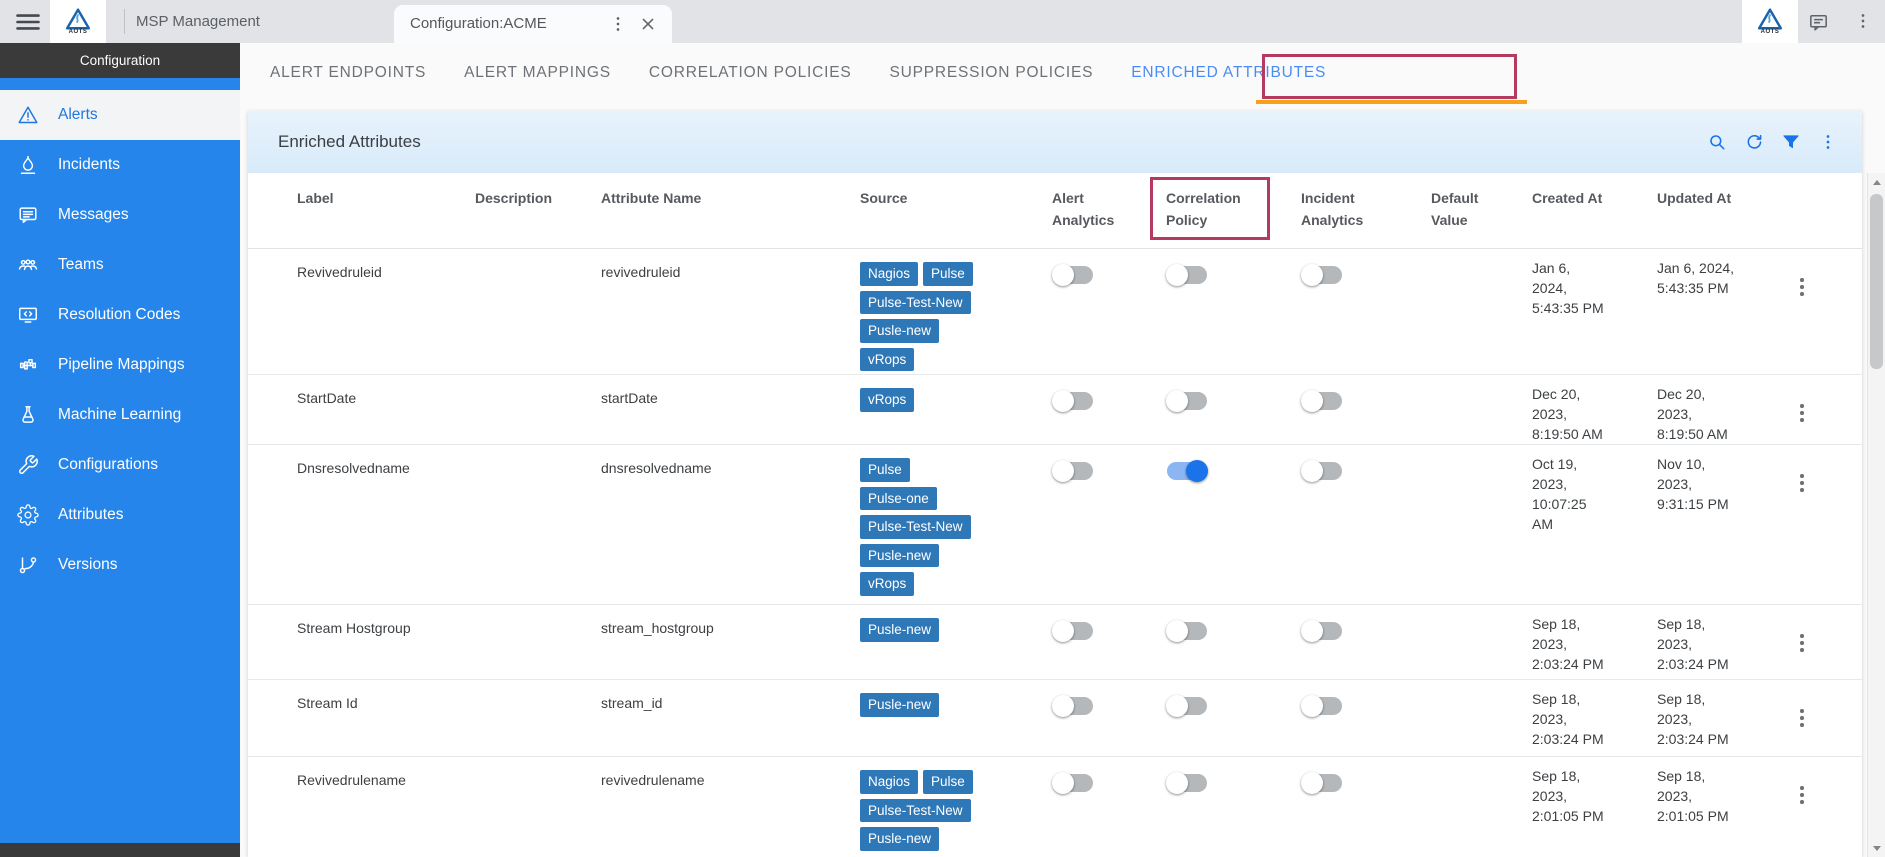  Describe the element at coordinates (120, 265) in the screenshot. I see `sidebar-item-teams: Teams` at that location.